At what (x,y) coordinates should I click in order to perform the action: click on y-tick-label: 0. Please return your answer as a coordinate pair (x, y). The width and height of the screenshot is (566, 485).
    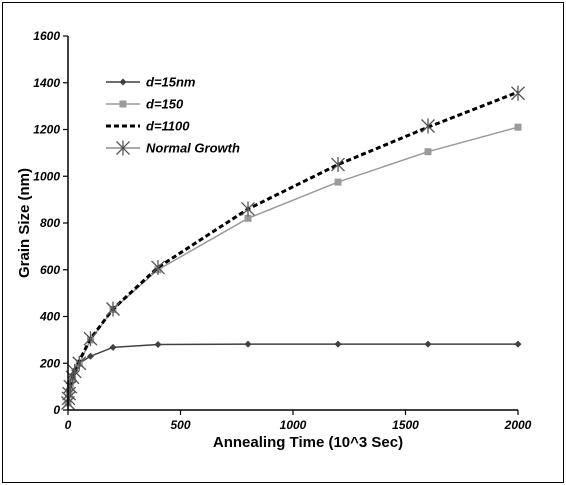
    Looking at the image, I should click on (56, 410).